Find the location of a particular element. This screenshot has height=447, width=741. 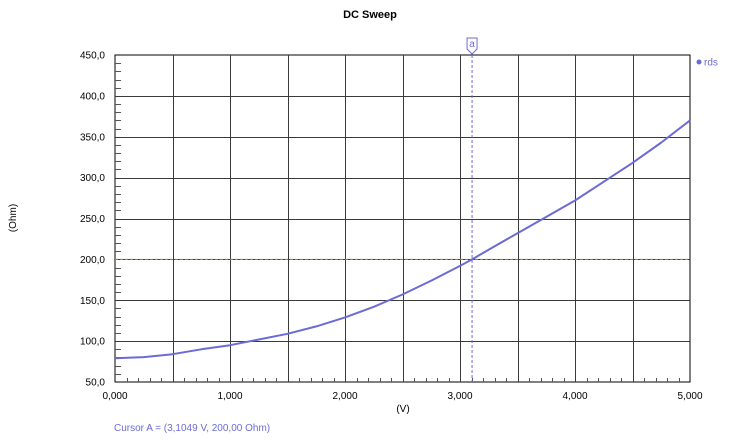

y-tick-label: 200,0 is located at coordinates (92, 260).